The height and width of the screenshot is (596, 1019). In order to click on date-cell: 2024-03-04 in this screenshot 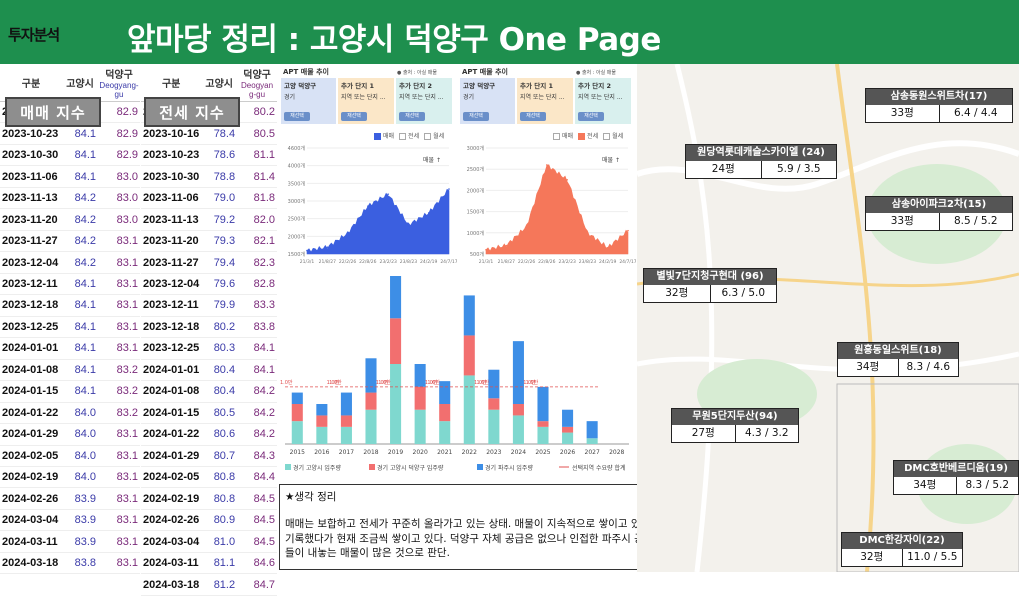, I will do `click(171, 541)`.